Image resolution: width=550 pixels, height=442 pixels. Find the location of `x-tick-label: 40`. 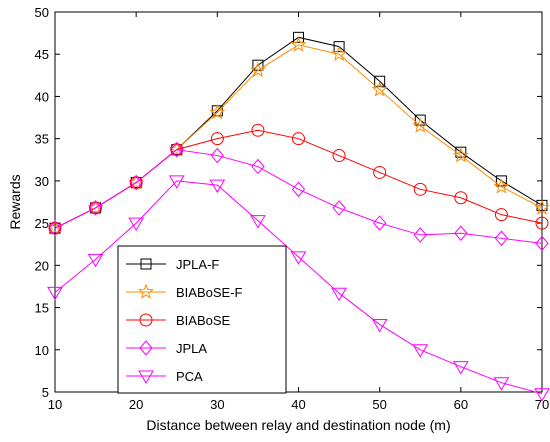

x-tick-label: 40 is located at coordinates (298, 404).